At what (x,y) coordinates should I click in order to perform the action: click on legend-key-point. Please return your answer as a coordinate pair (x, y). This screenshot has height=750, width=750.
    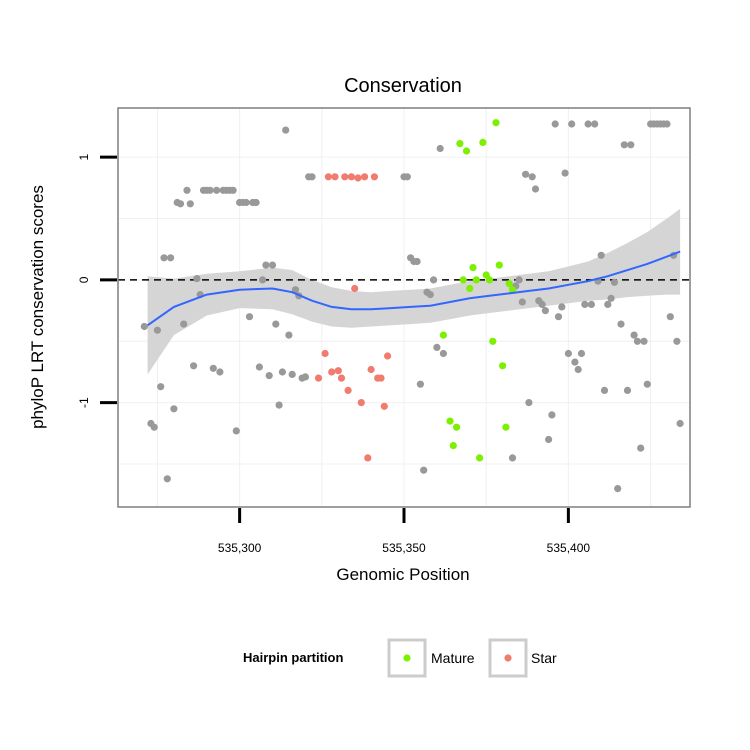
    Looking at the image, I should click on (407, 658).